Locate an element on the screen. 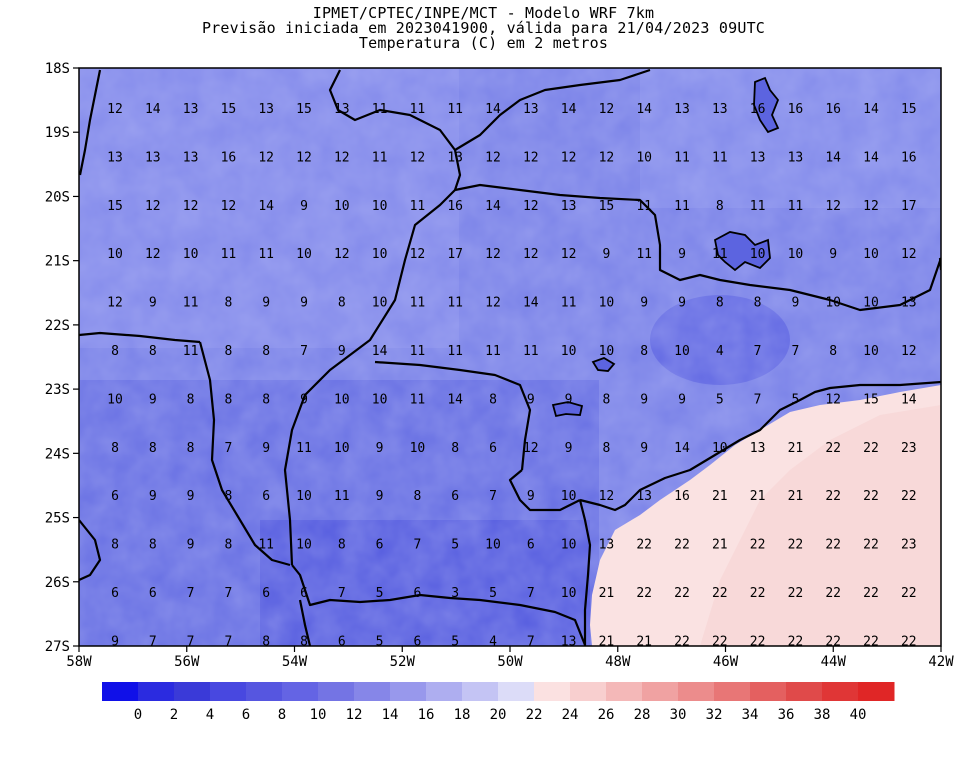 The height and width of the screenshot is (781, 967). colorbar-label: 18 is located at coordinates (462, 715).